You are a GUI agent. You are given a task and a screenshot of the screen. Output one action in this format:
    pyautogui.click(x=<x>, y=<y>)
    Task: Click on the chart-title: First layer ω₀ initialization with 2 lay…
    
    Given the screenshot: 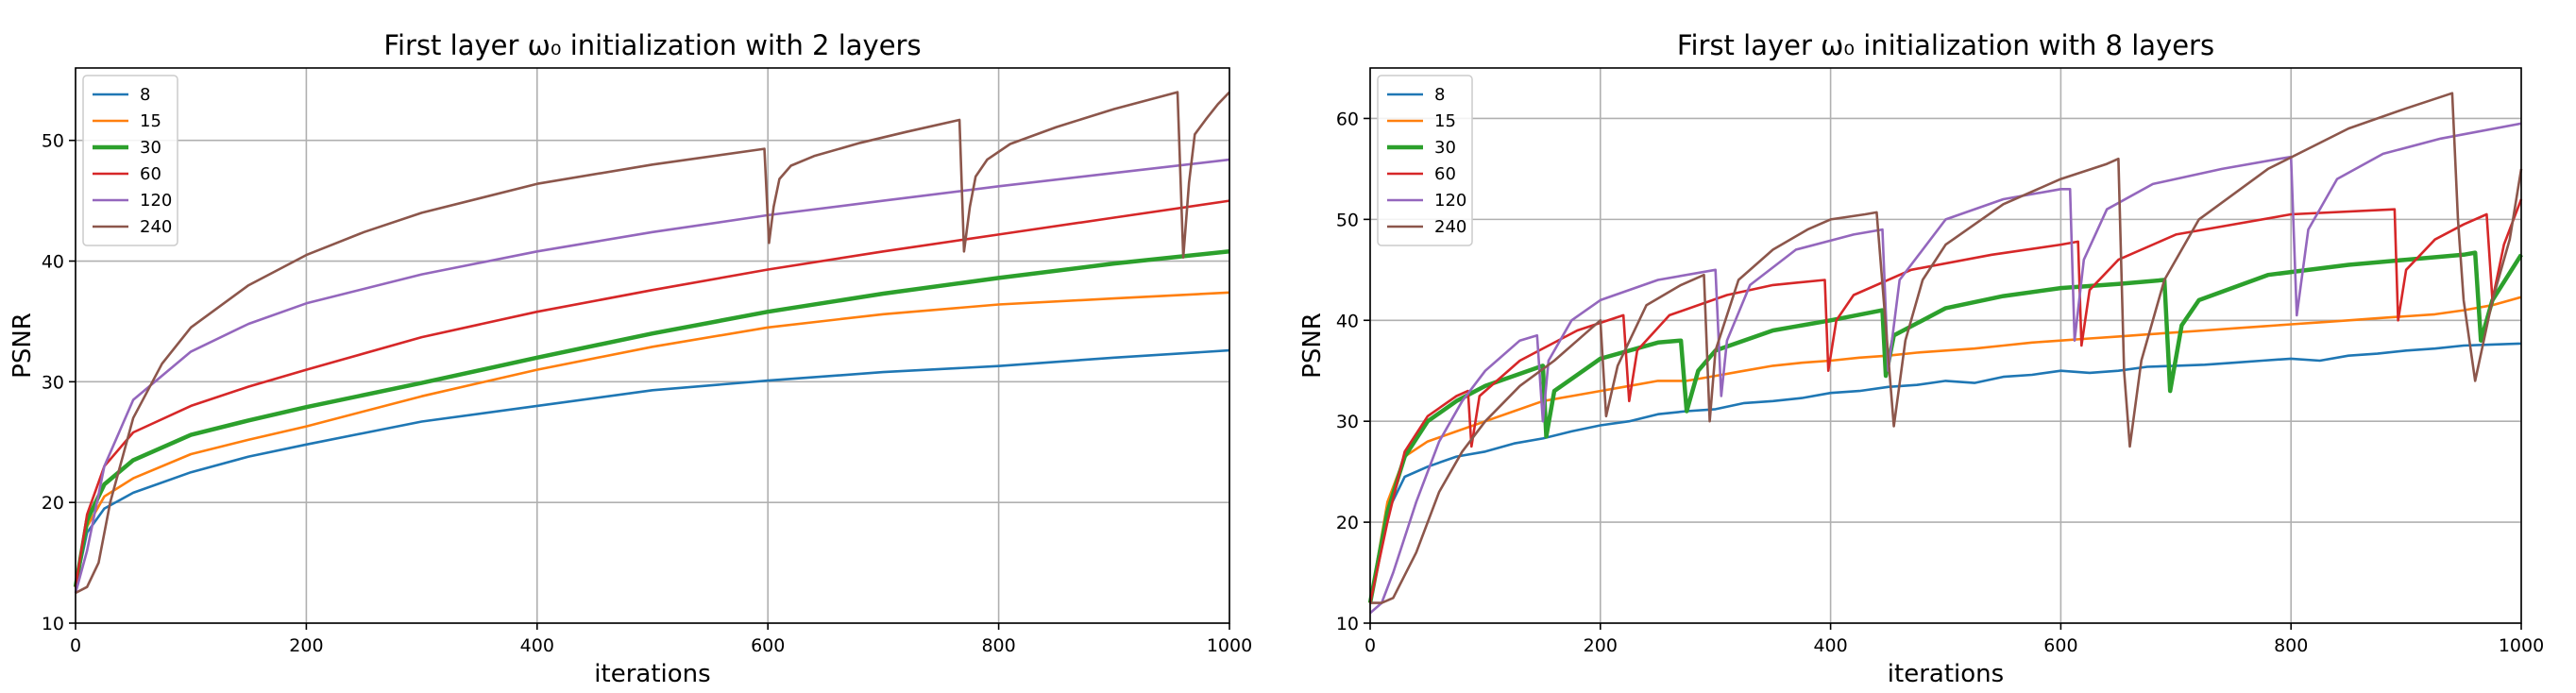 What is the action you would take?
    pyautogui.click(x=652, y=45)
    